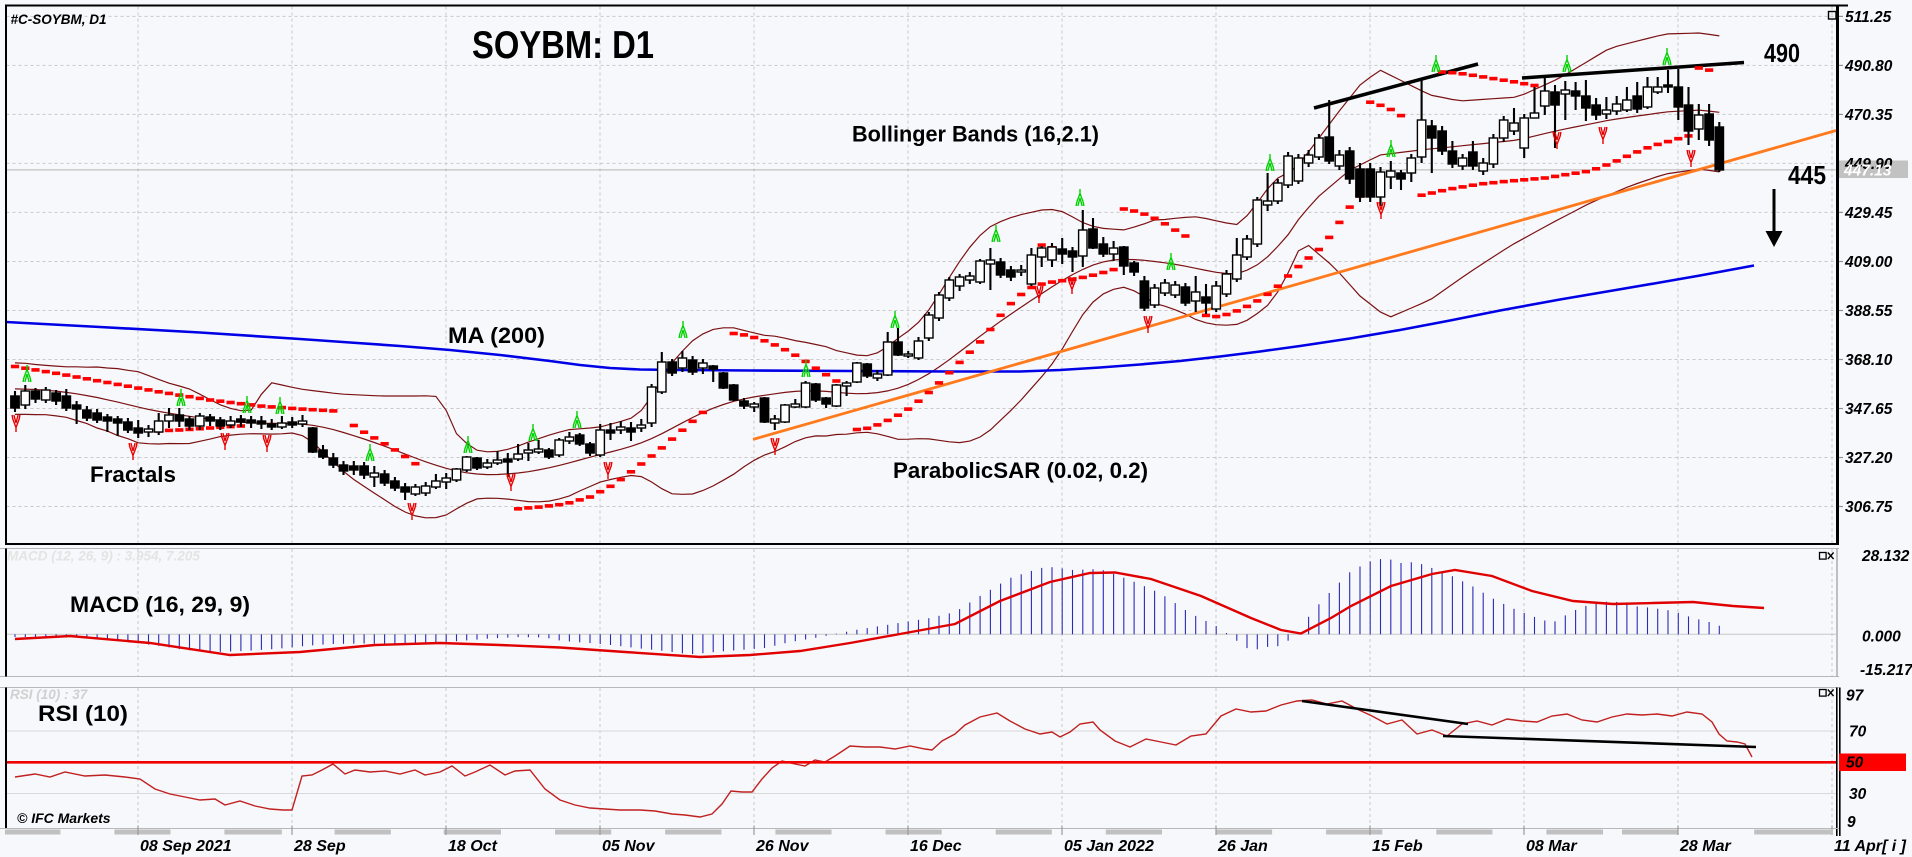  What do you see at coordinates (186, 846) in the screenshot?
I see `svg-text: 08 Sep 2021` at bounding box center [186, 846].